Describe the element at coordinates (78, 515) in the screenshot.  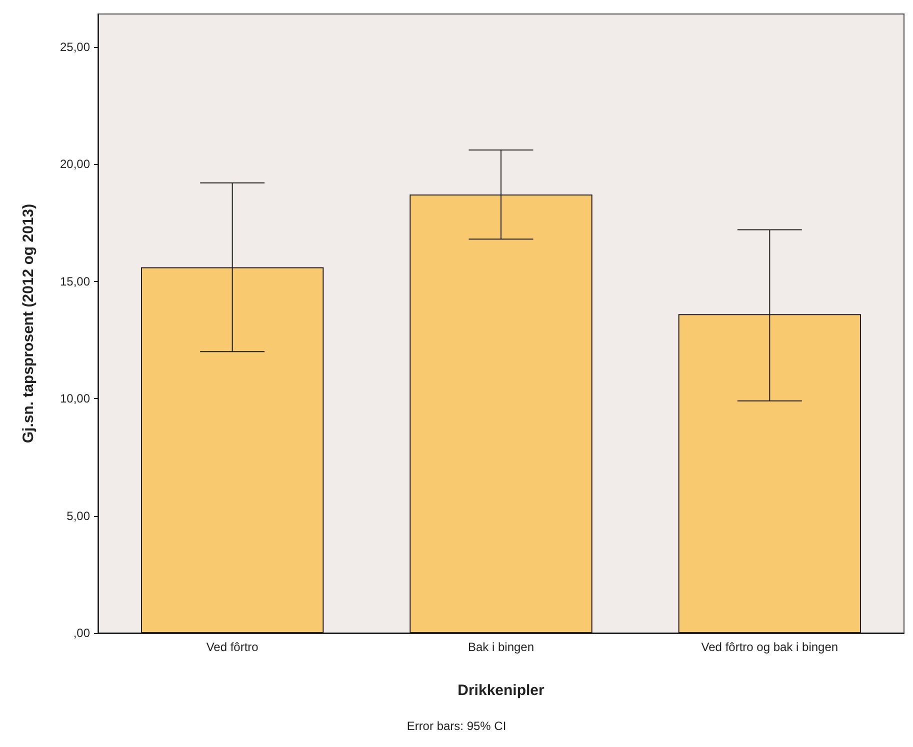
I see `y-tick-label: 5,00` at that location.